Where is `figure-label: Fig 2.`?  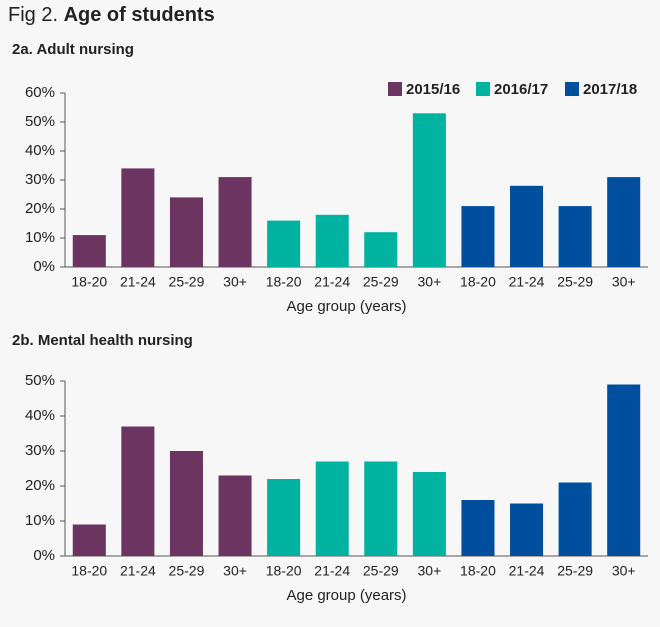 figure-label: Fig 2. is located at coordinates (33, 15).